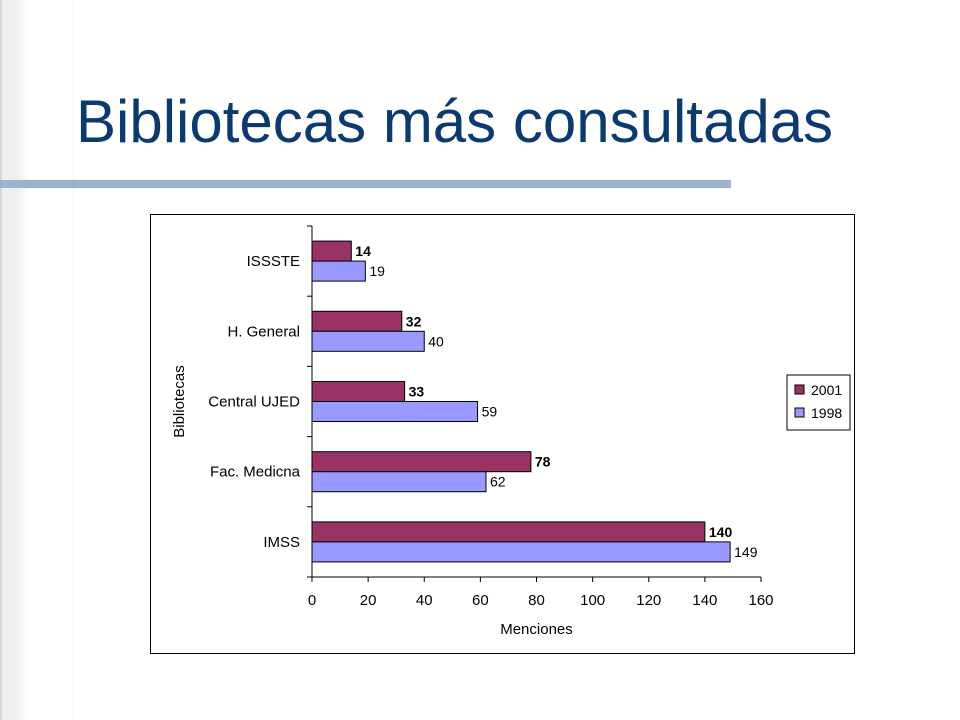 This screenshot has height=720, width=960. I want to click on data-label-1998-4: 149, so click(746, 552).